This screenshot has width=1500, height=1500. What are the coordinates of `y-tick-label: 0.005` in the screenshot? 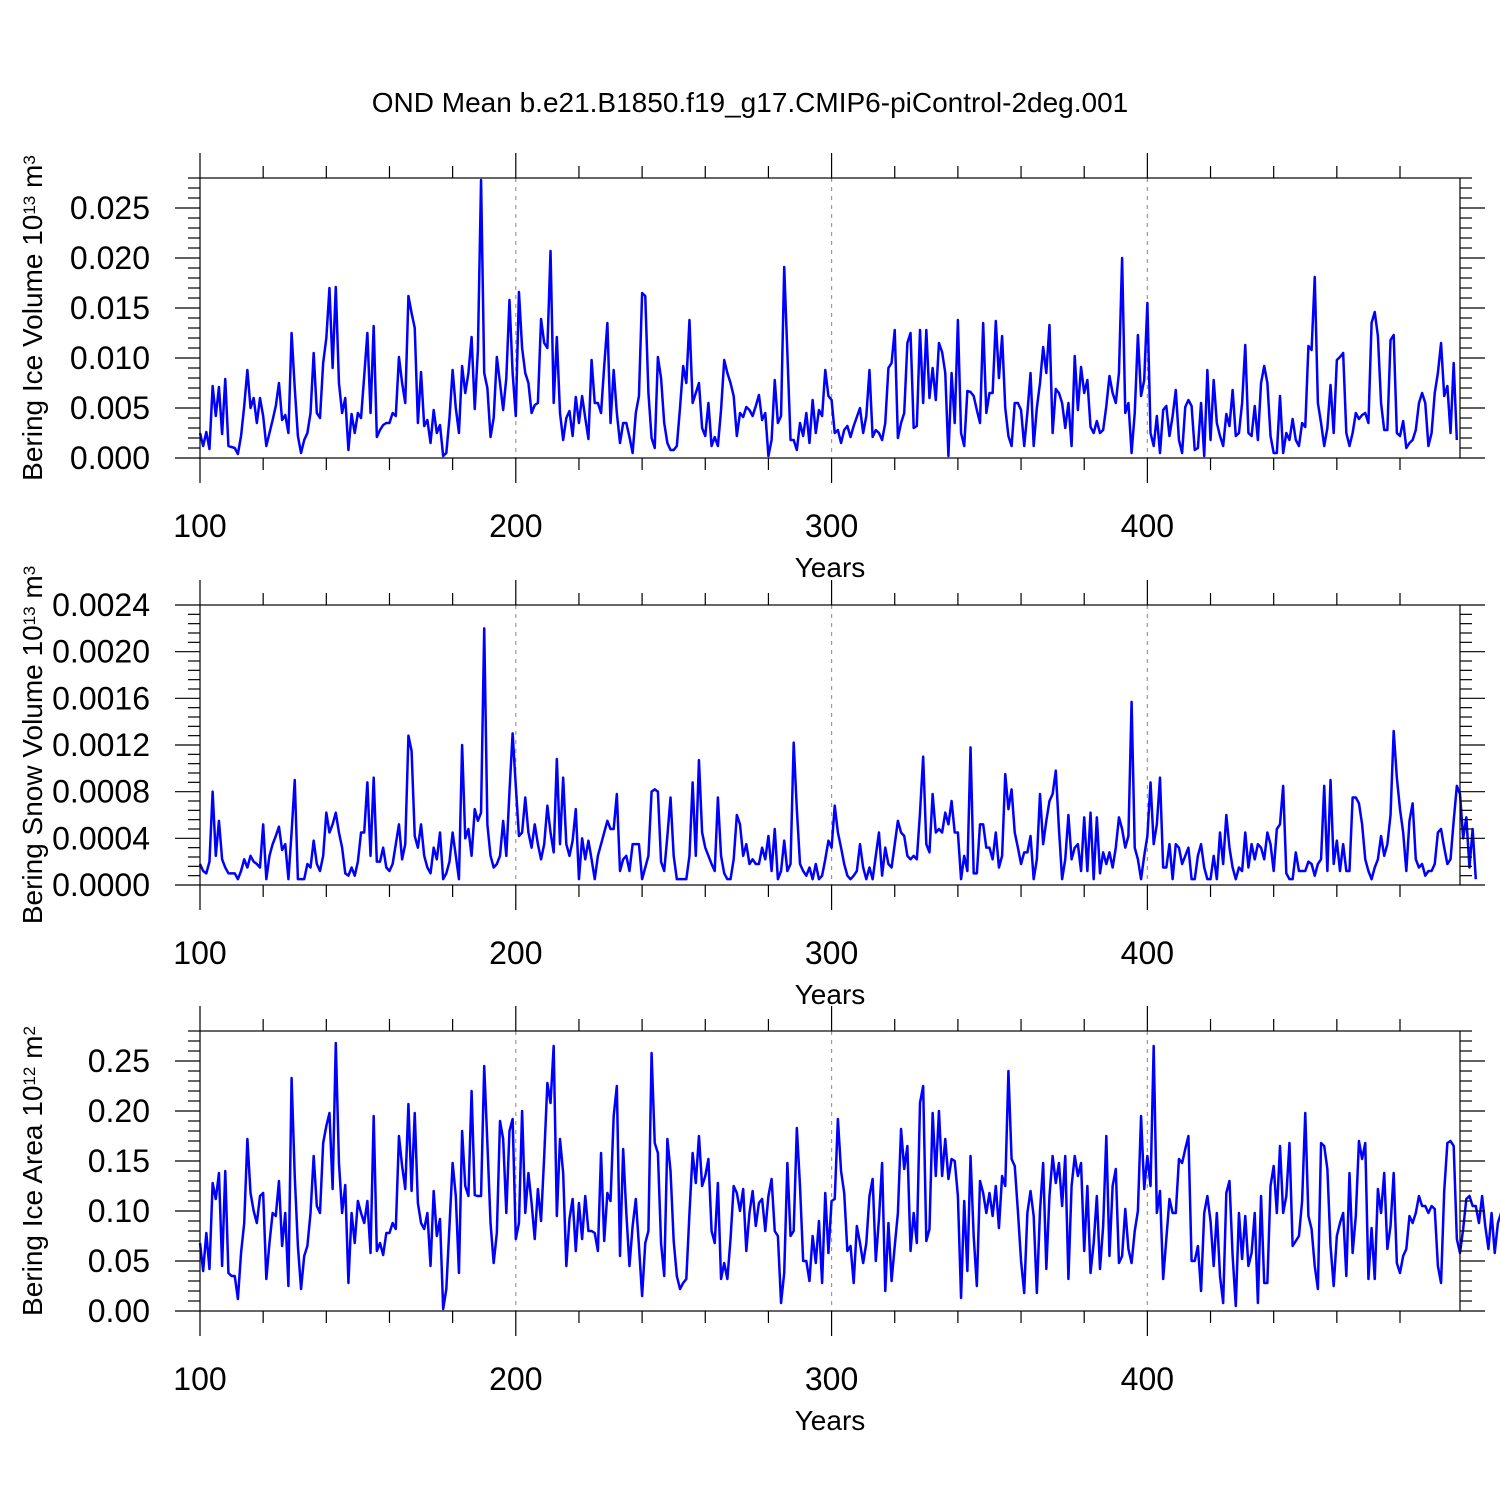 It's located at (110, 408).